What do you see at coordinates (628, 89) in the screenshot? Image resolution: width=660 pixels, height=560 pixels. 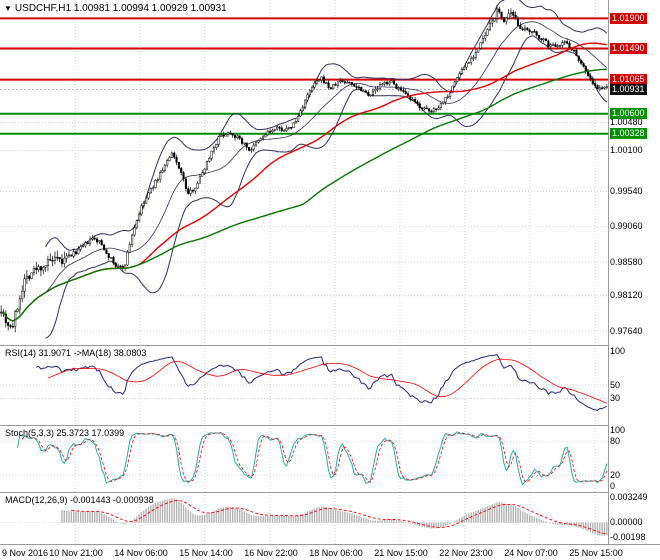 I see `current-price-label: 1.00931` at bounding box center [628, 89].